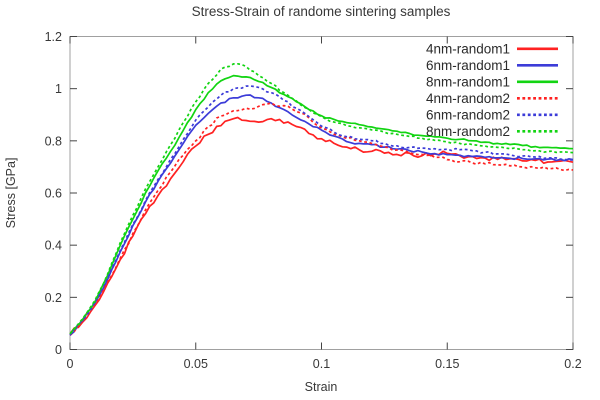  Describe the element at coordinates (468, 48) in the screenshot. I see `legend-label-4nm-random1: 4nm-random1` at that location.